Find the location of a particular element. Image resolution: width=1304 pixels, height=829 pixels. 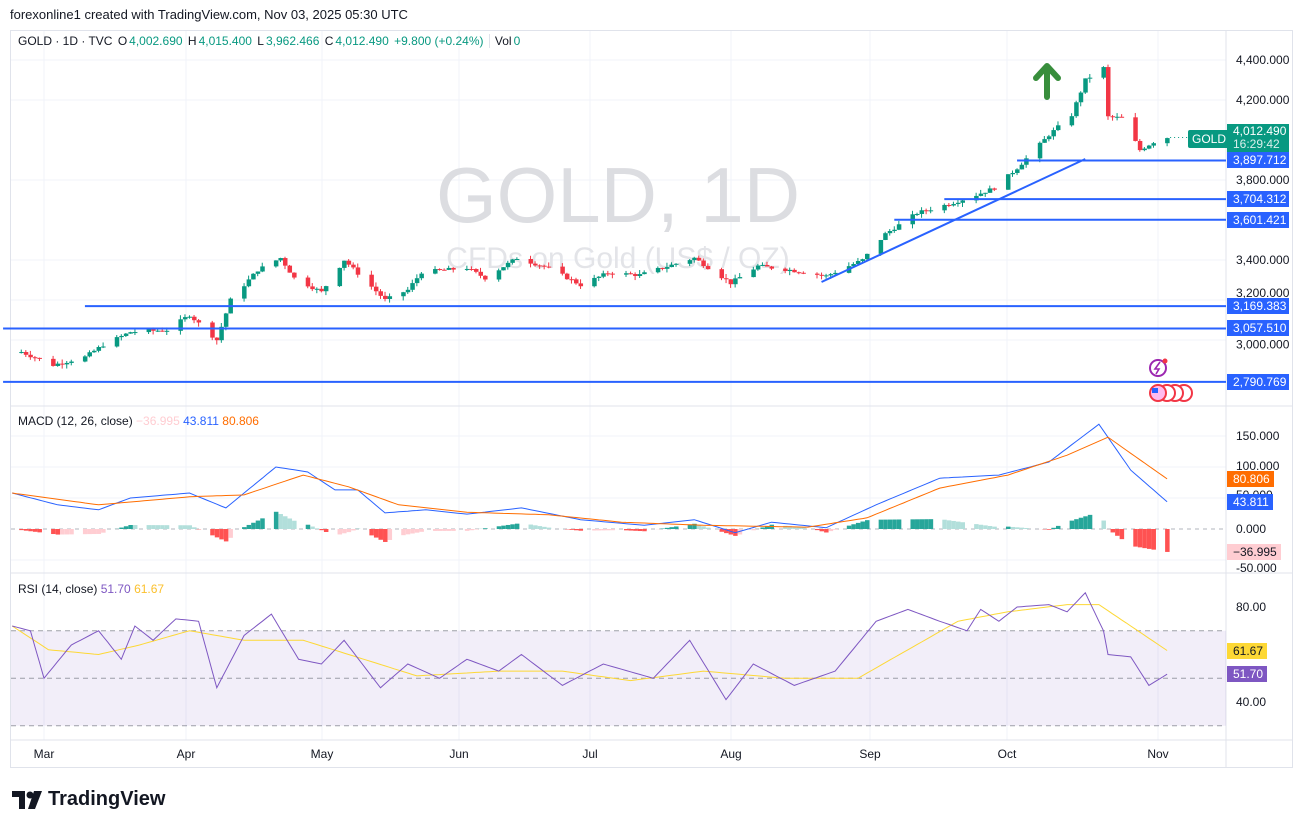

lightning-event-icon is located at coordinates (1158, 367).